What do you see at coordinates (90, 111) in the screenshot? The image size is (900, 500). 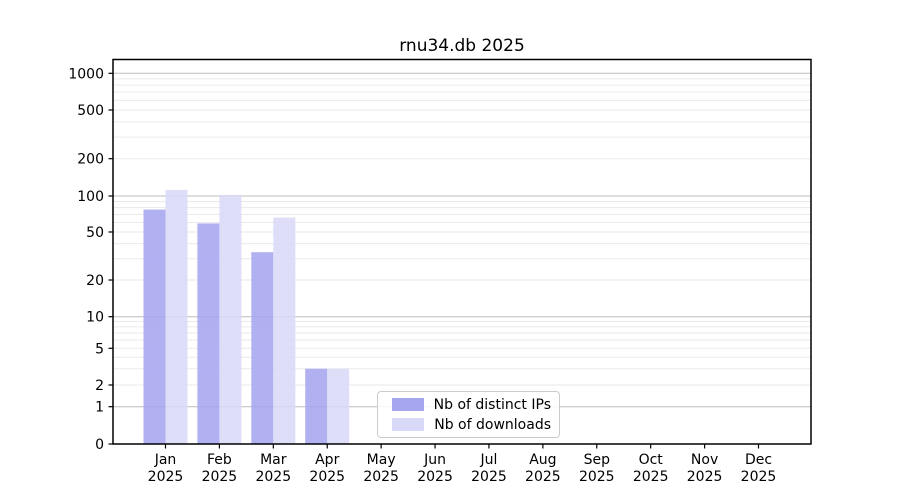 I see `y-tick-label: 500` at bounding box center [90, 111].